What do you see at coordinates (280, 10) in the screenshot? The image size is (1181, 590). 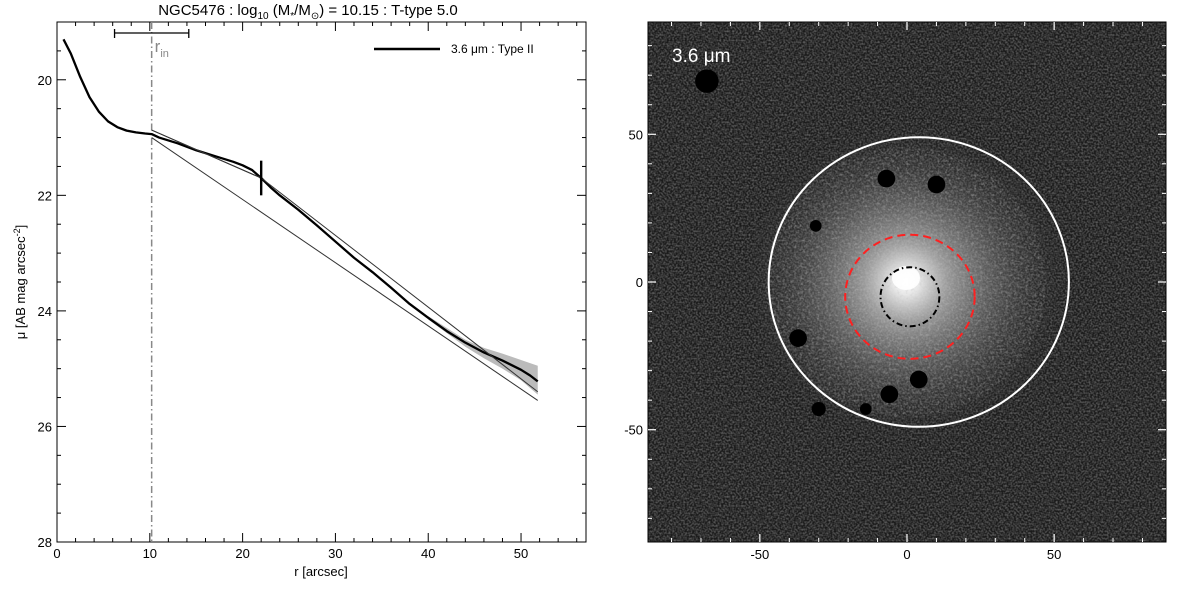 I see `title-mid1: (M` at bounding box center [280, 10].